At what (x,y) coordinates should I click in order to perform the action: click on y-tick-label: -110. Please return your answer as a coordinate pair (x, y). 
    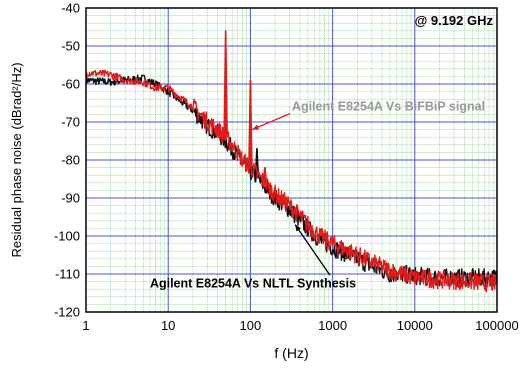
    Looking at the image, I should click on (67, 274).